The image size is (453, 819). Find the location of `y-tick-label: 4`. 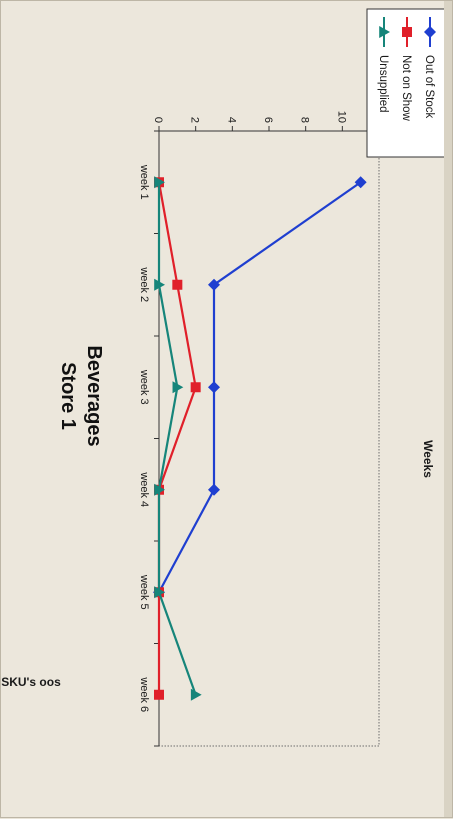

y-tick-label: 4 is located at coordinates (231, 120).